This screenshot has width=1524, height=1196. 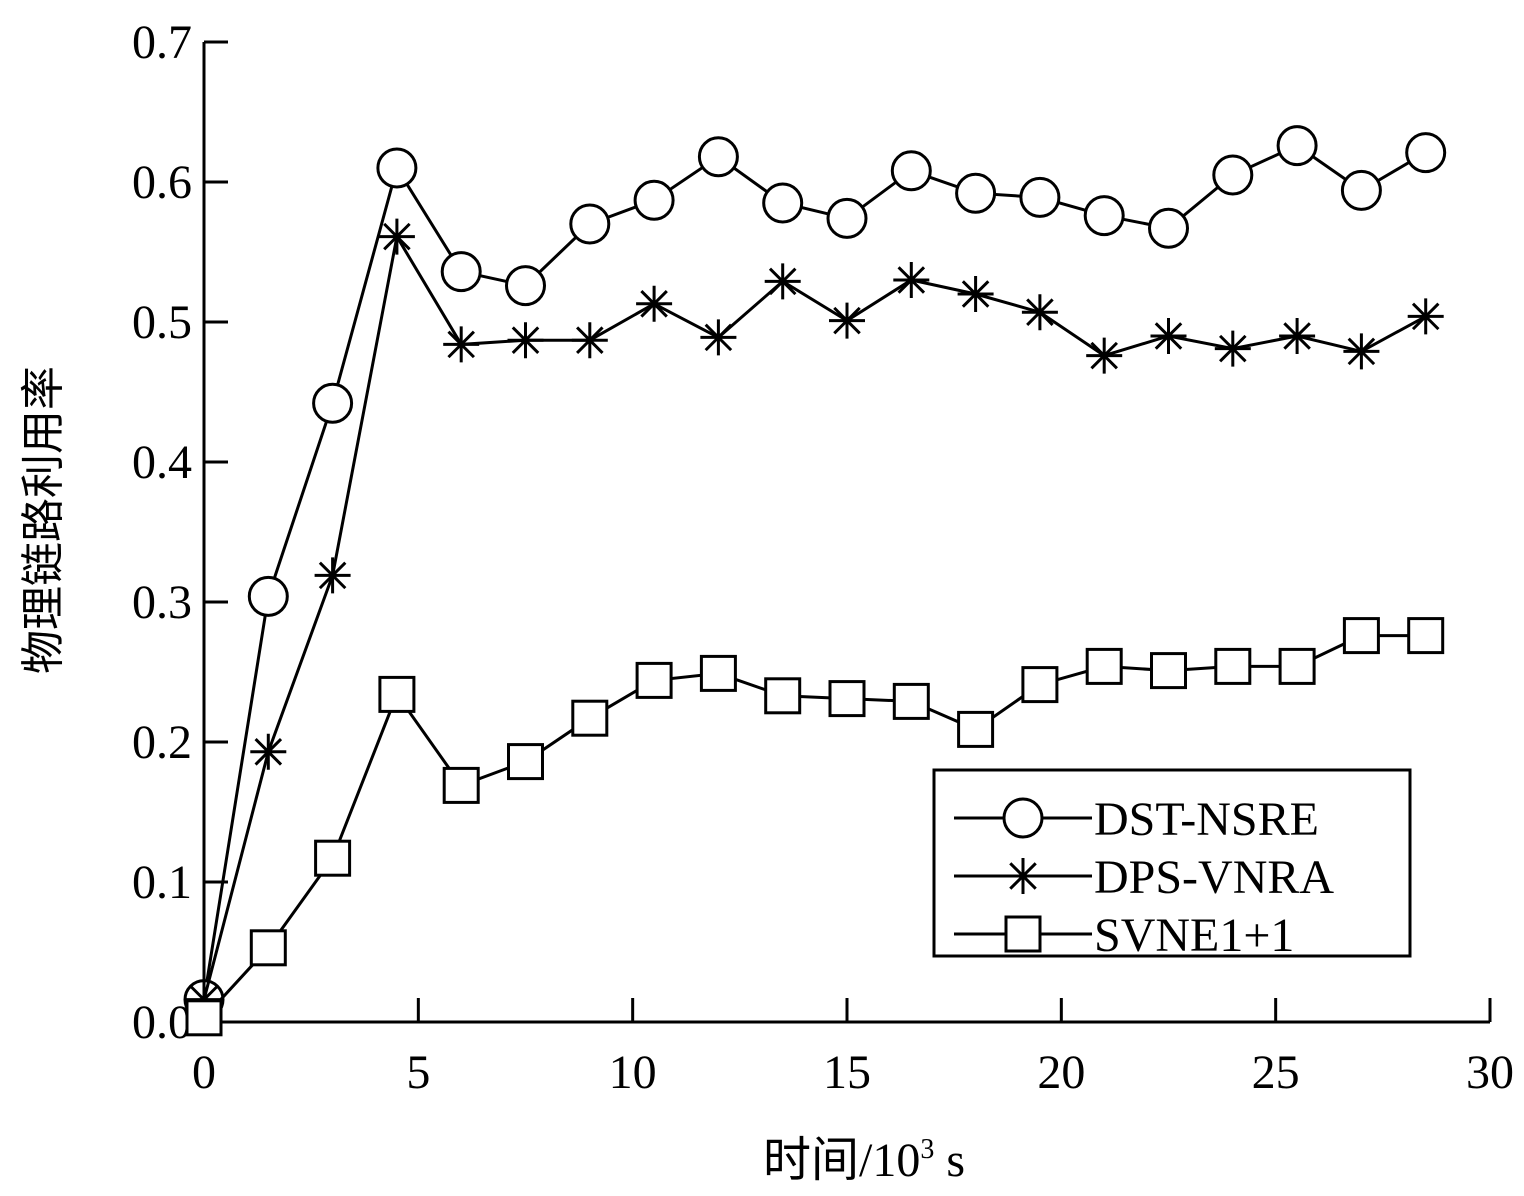 What do you see at coordinates (1206, 819) in the screenshot?
I see `legend-label: DST-NSRE` at bounding box center [1206, 819].